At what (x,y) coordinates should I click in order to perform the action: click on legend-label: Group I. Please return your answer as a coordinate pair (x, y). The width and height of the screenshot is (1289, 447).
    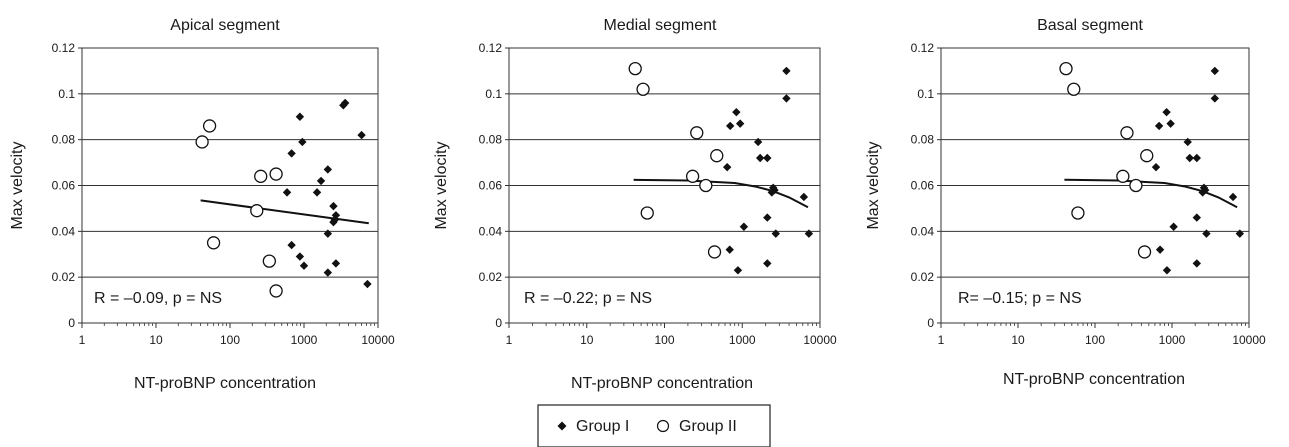
    Looking at the image, I should click on (602, 426).